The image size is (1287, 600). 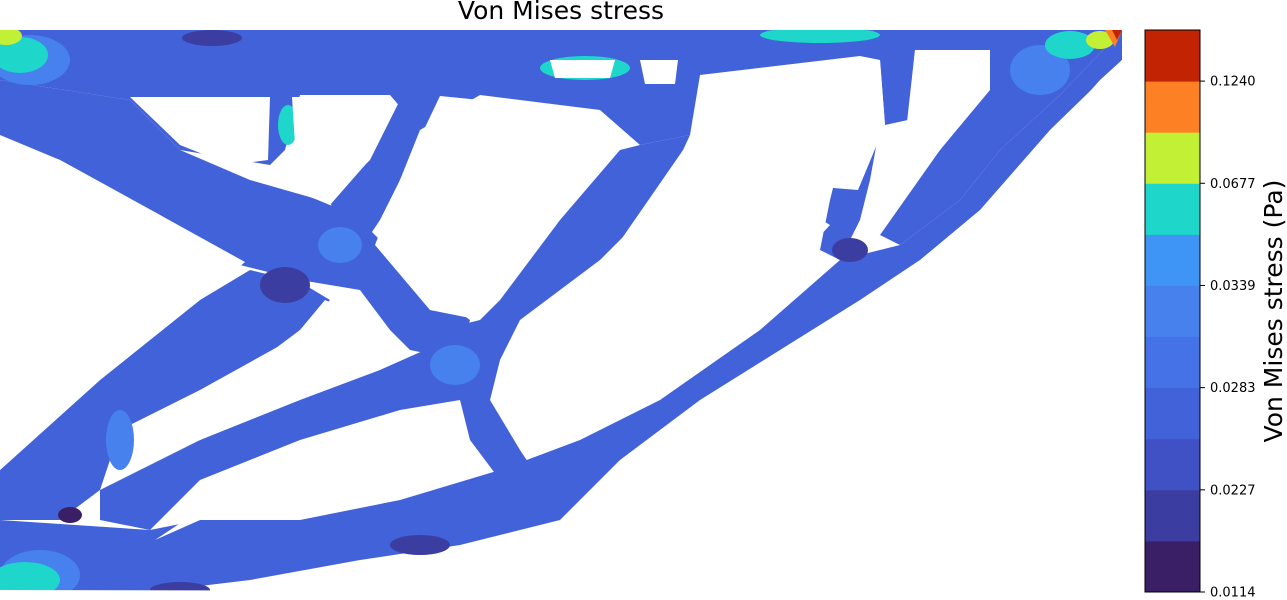 I want to click on colorbar-frame, so click(x=1172, y=311).